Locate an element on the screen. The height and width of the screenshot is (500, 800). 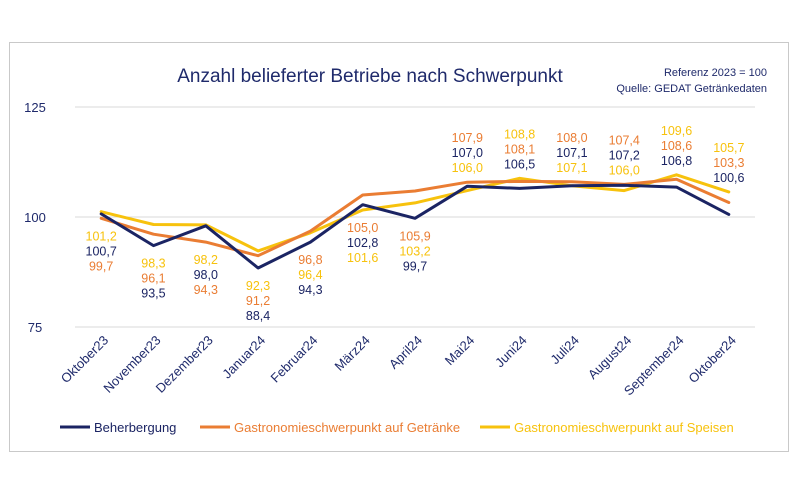
data-label: 108,0 is located at coordinates (571, 138).